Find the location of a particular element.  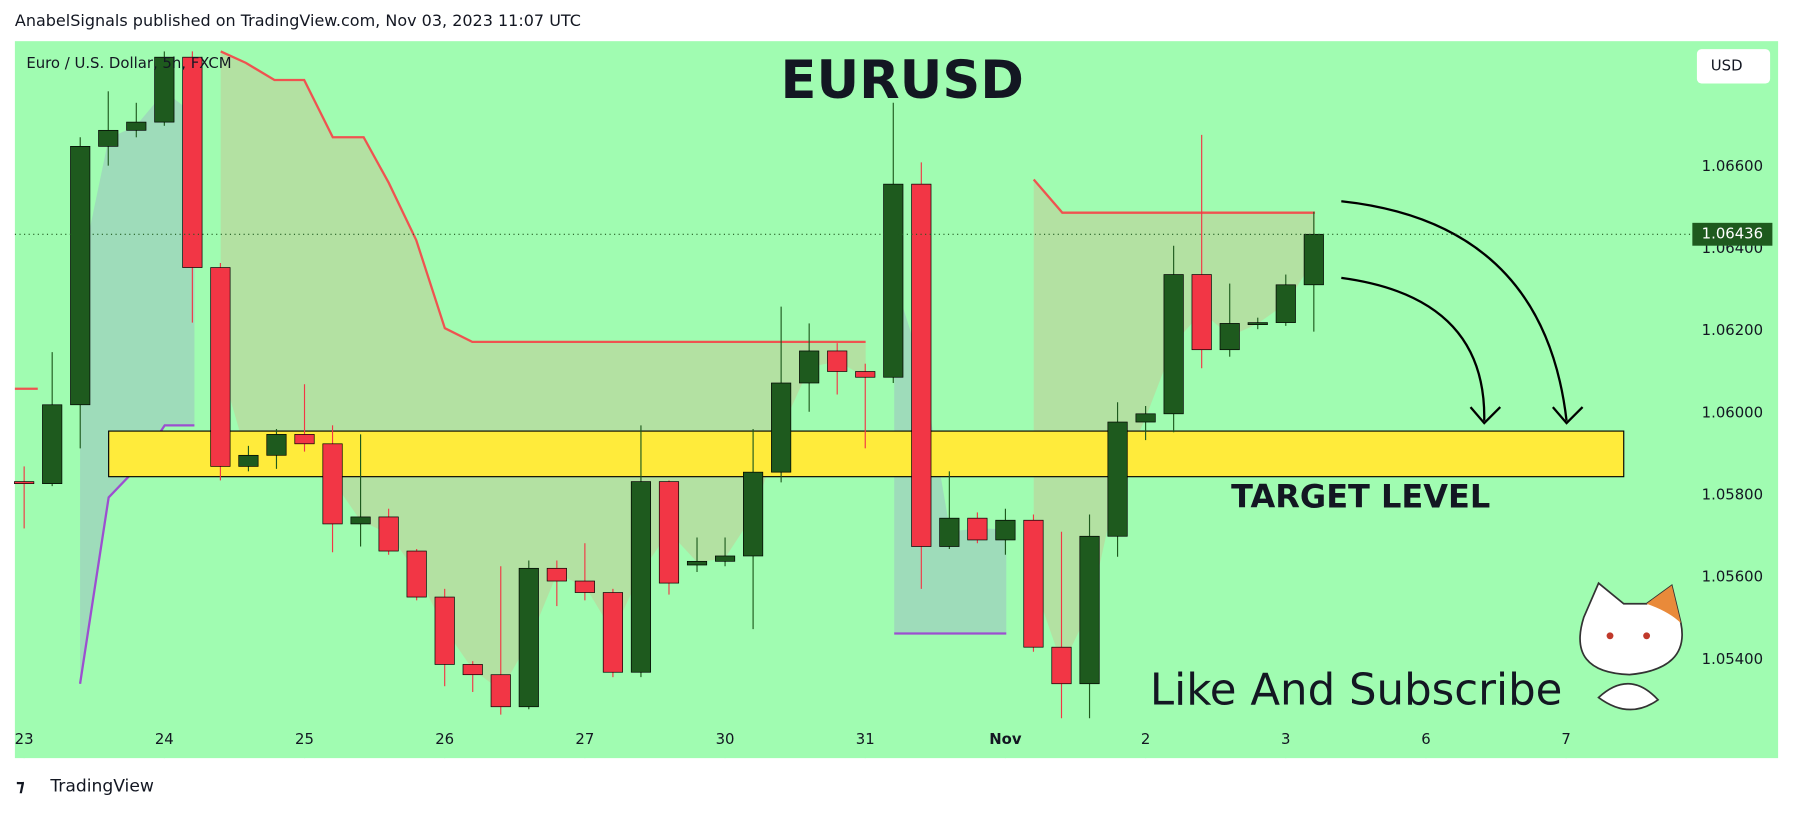

target-zone is located at coordinates (866, 454).